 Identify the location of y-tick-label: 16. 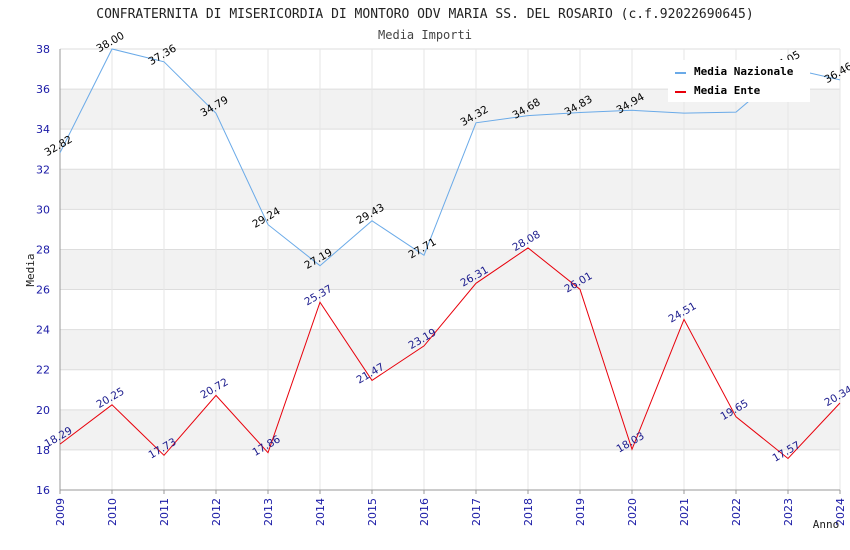
(43, 490).